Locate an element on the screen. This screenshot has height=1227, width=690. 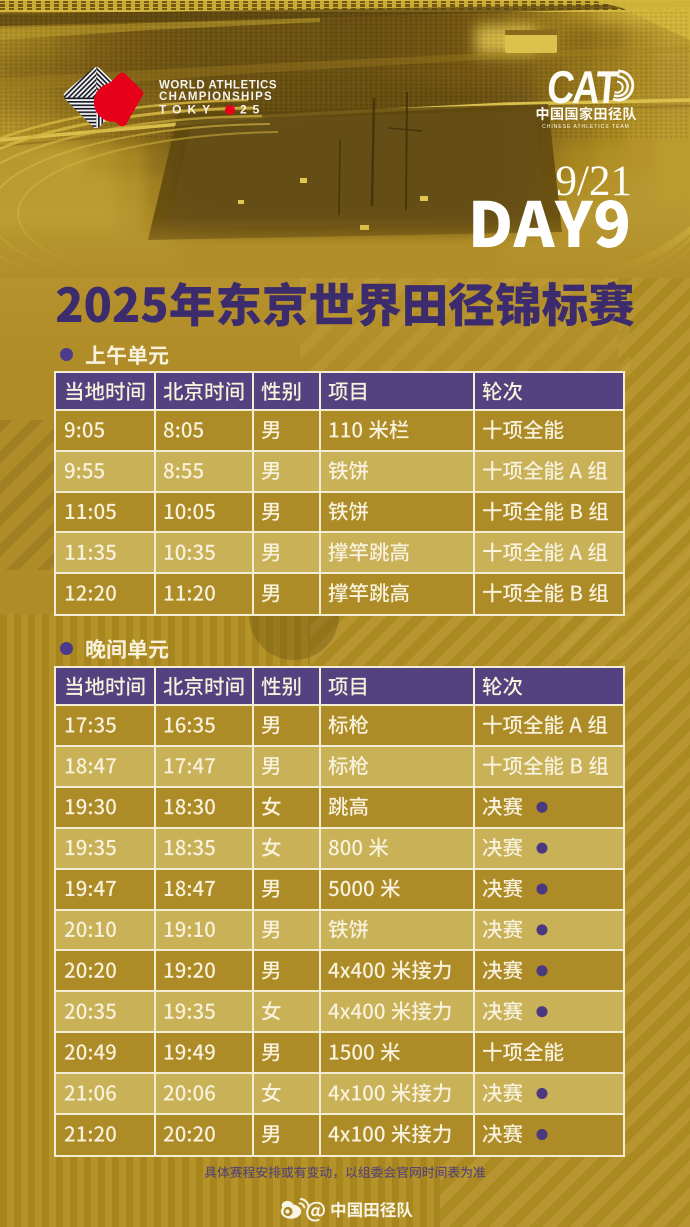
svg-text: TOKY is located at coordinates (187, 110).